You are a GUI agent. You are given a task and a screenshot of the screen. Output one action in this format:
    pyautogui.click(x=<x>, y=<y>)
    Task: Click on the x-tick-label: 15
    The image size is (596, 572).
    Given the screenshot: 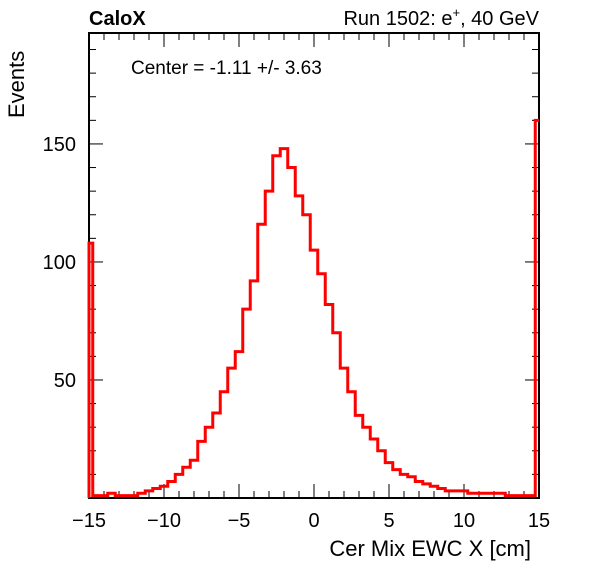 What is the action you would take?
    pyautogui.click(x=539, y=521)
    